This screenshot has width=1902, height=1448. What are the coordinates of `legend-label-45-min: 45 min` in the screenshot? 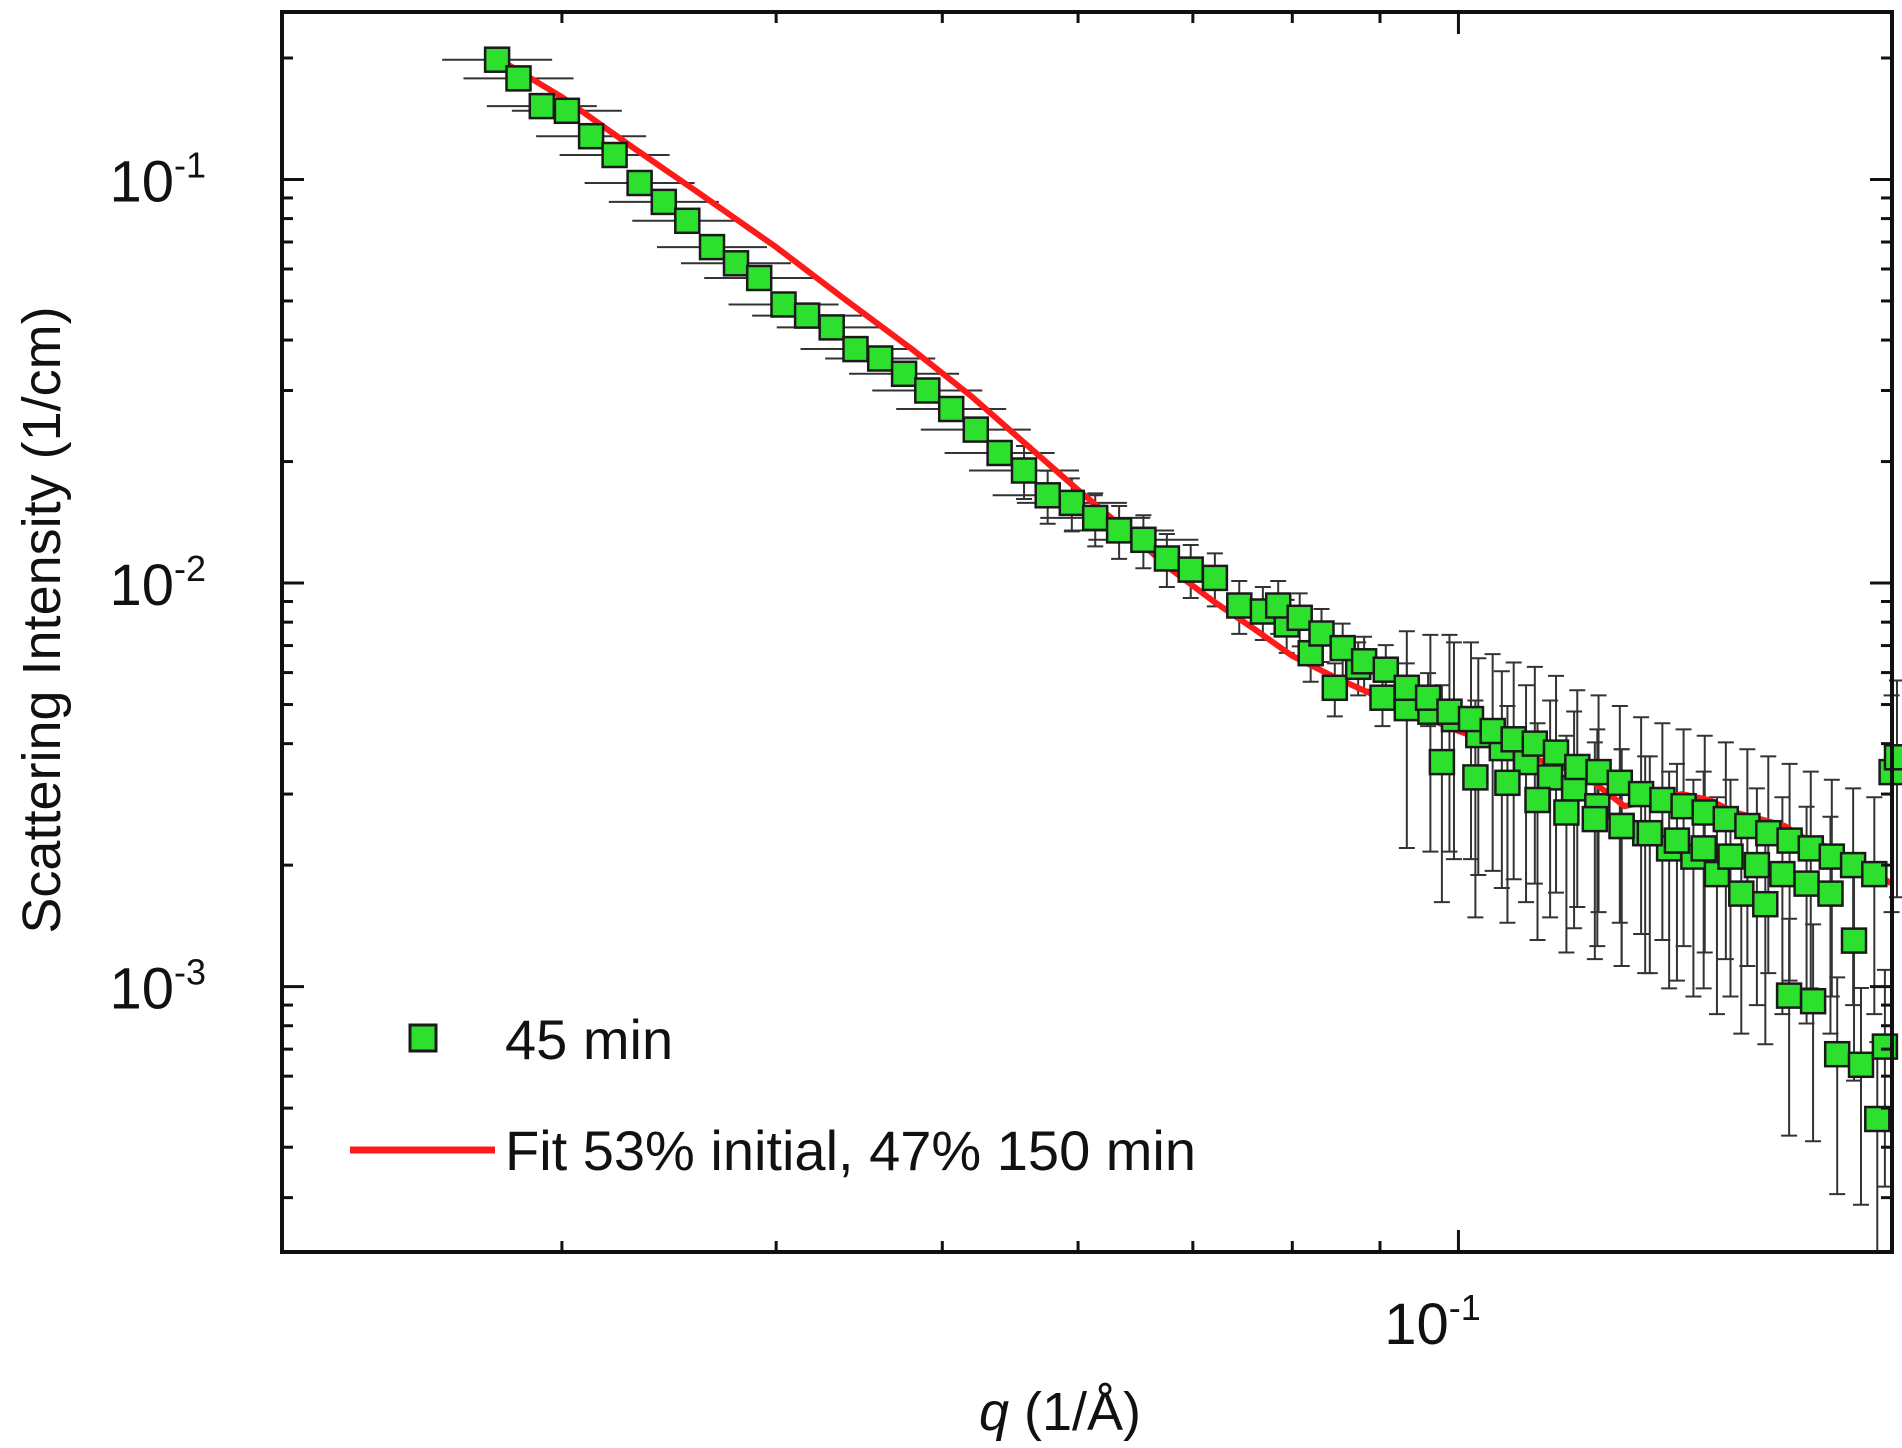 It's located at (589, 1039).